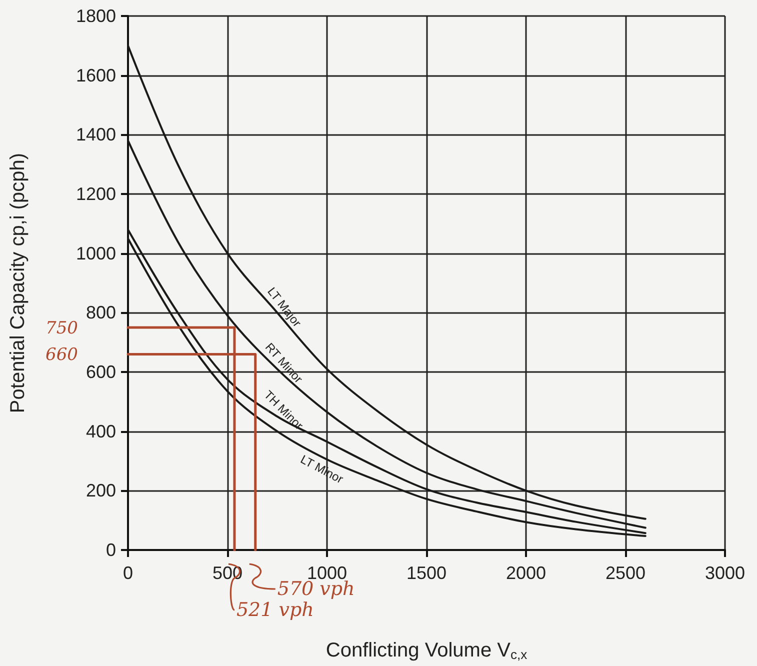 This screenshot has height=666, width=757. Describe the element at coordinates (101, 312) in the screenshot. I see `y-tick-label: 800` at that location.